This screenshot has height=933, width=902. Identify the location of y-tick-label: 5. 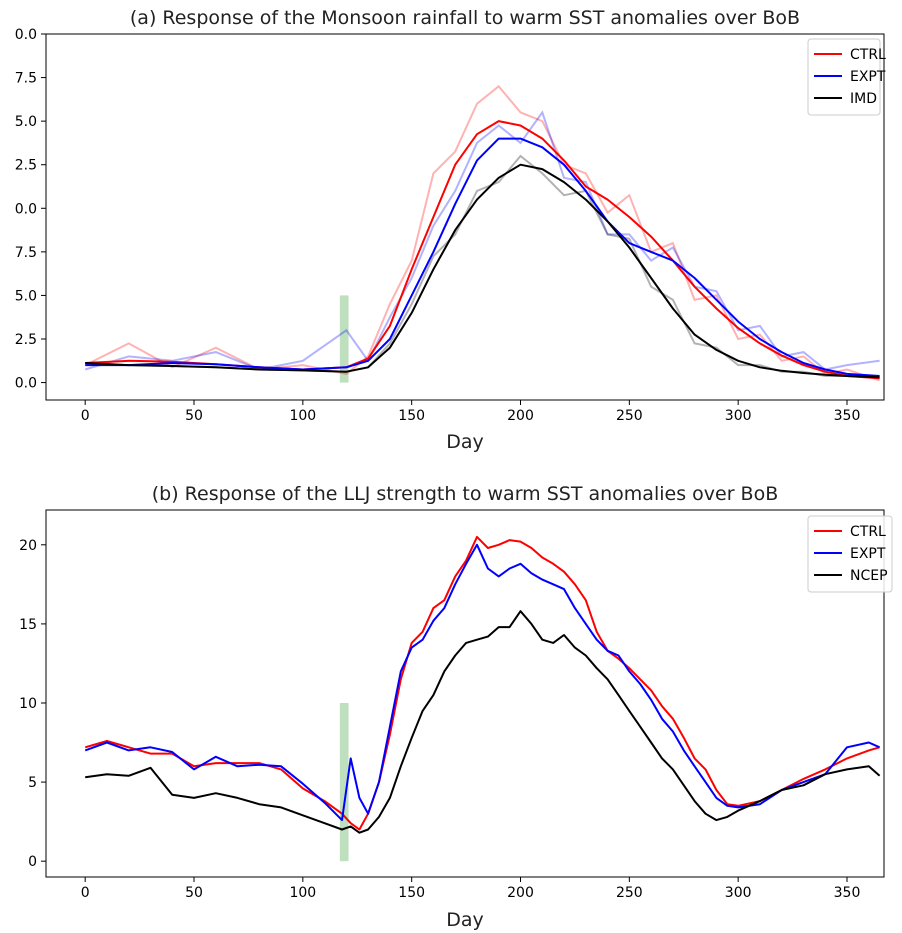
(32, 783).